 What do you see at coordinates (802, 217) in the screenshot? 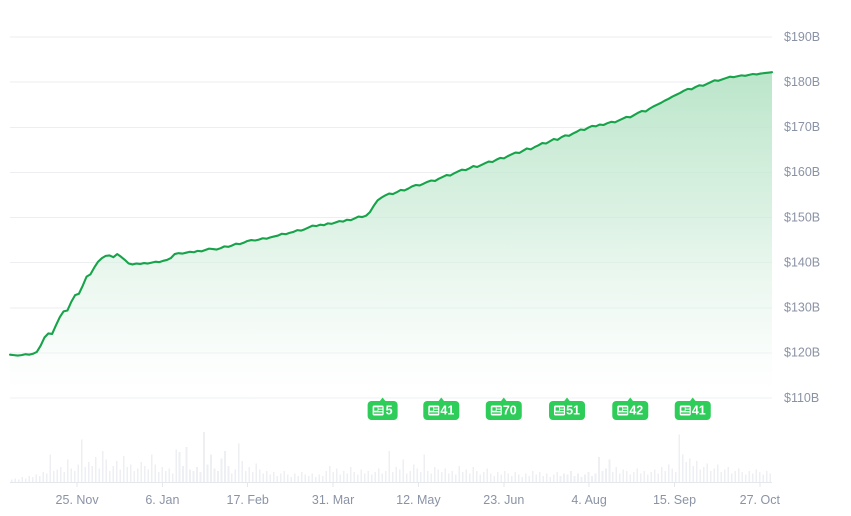
I see `y-axis-tick-label: $150B` at bounding box center [802, 217].